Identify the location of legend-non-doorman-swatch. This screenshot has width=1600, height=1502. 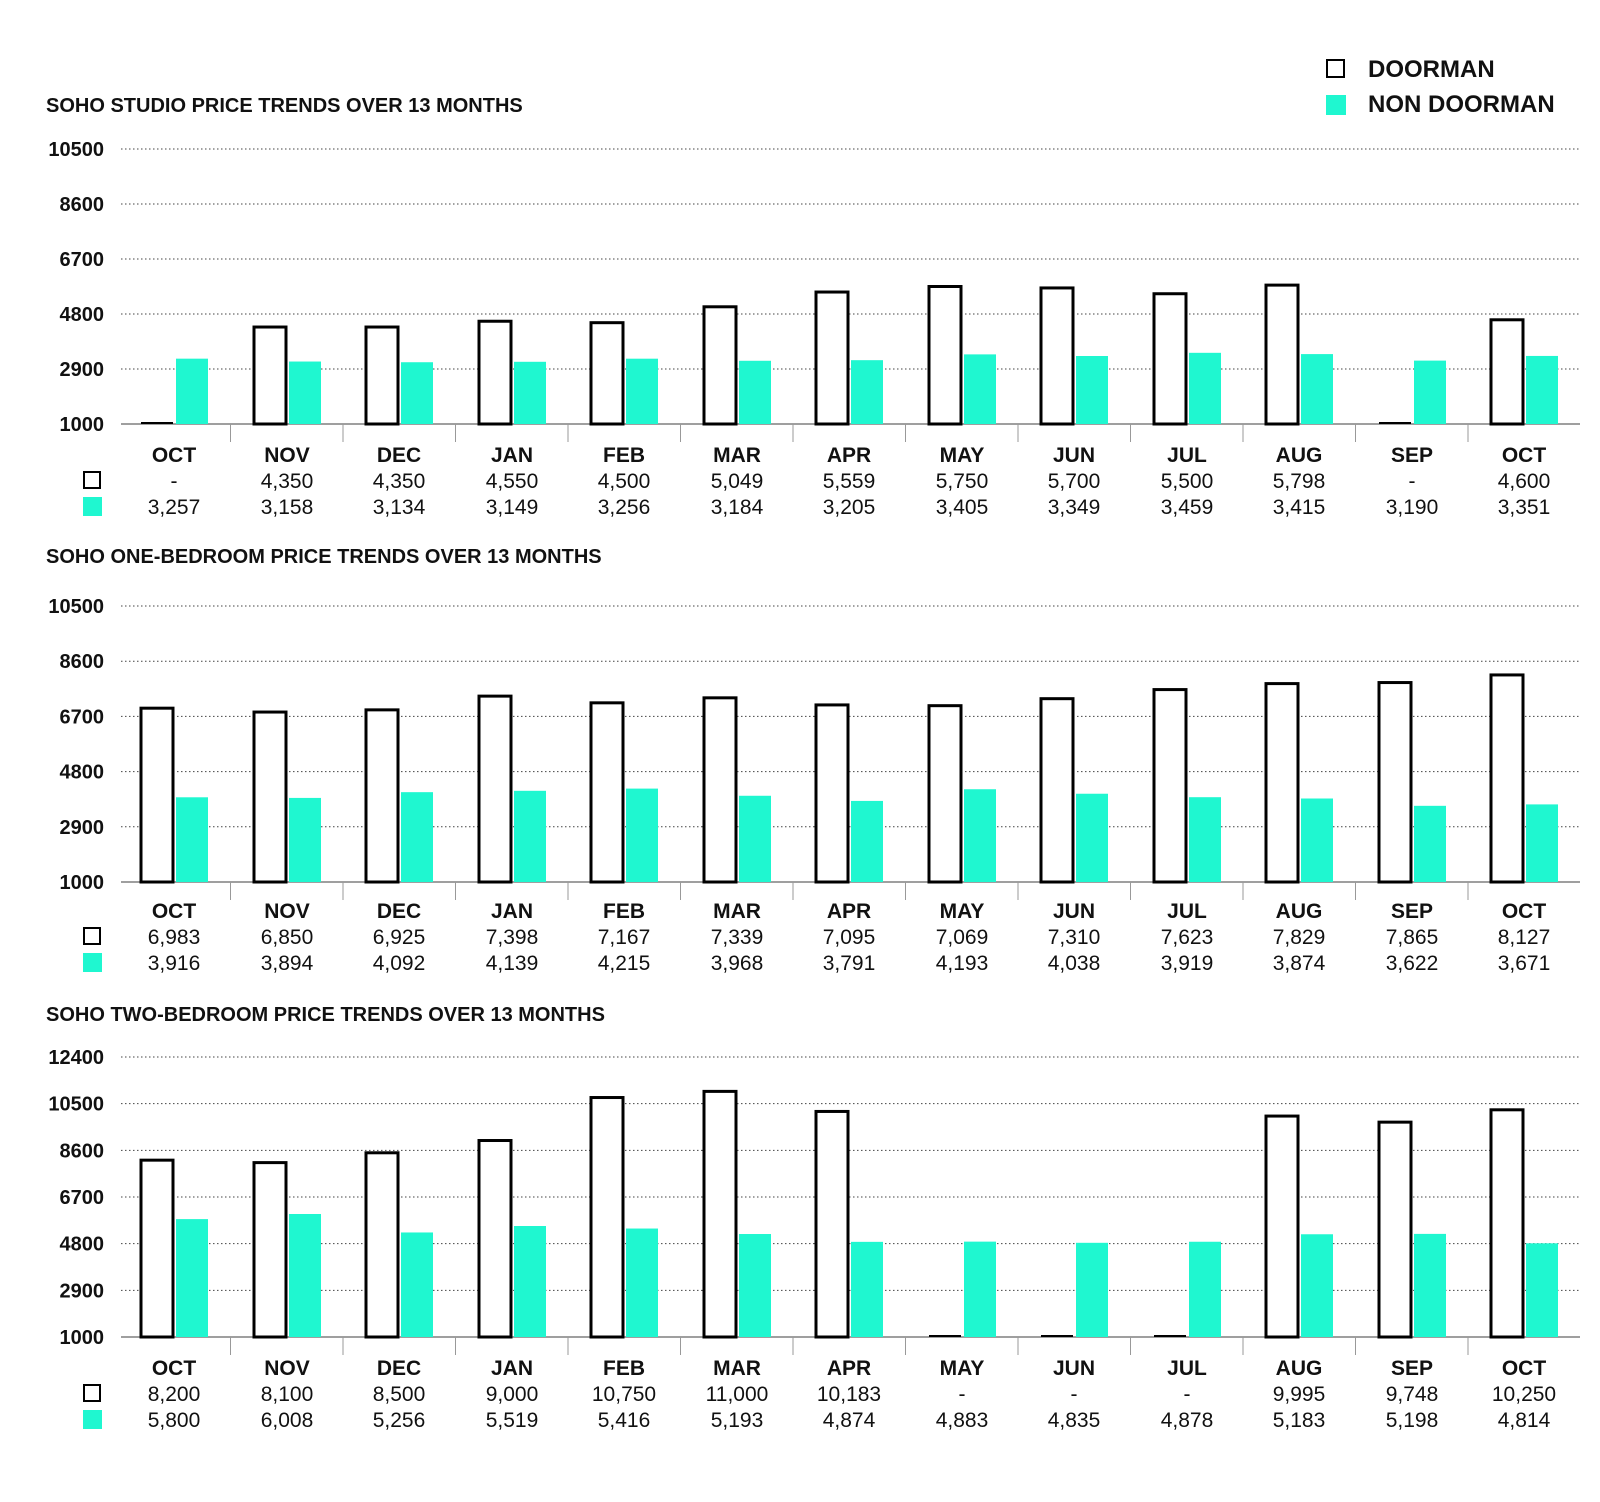
(1336, 105).